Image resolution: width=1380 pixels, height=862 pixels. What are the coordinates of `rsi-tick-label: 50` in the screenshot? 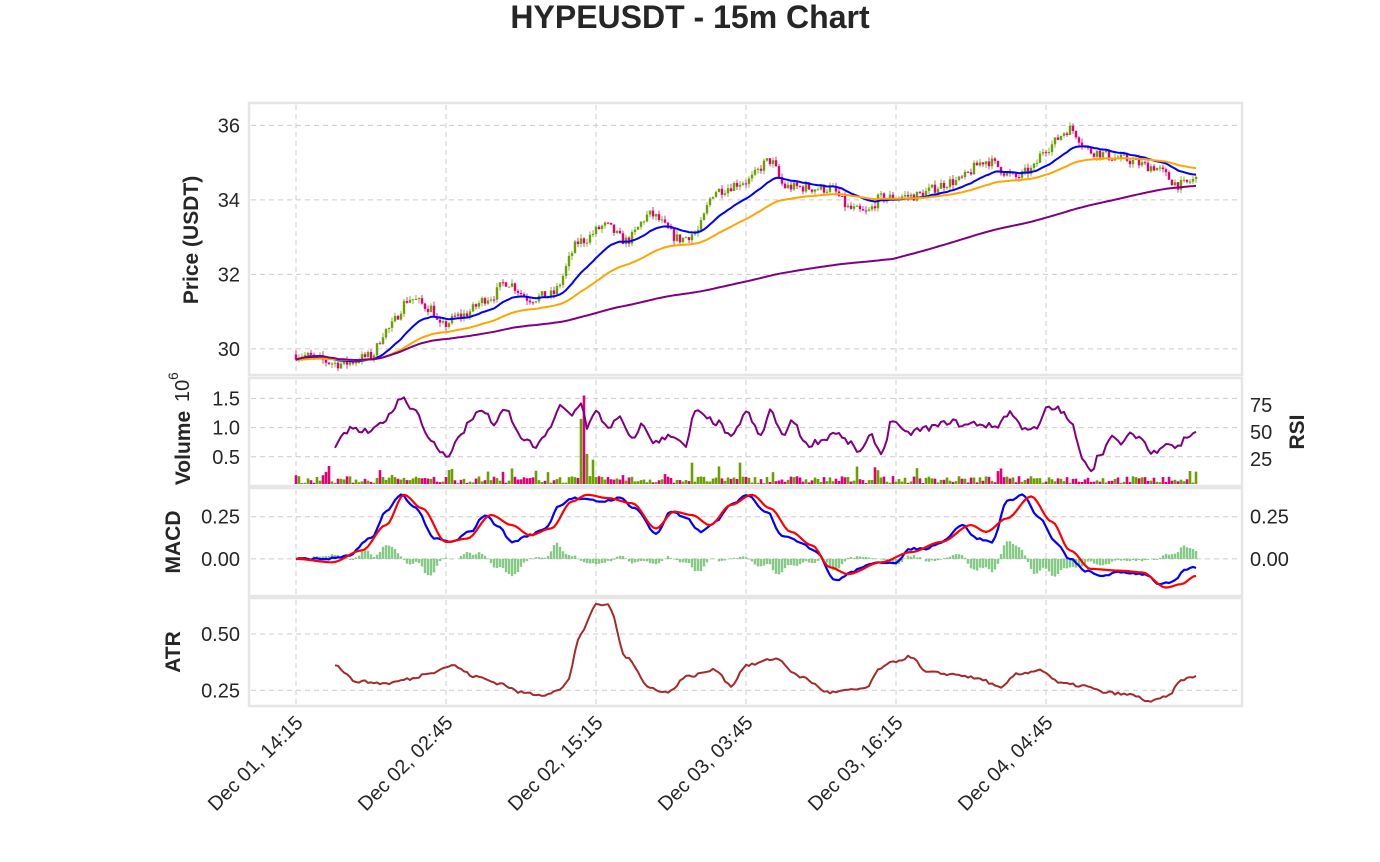 It's located at (1261, 433).